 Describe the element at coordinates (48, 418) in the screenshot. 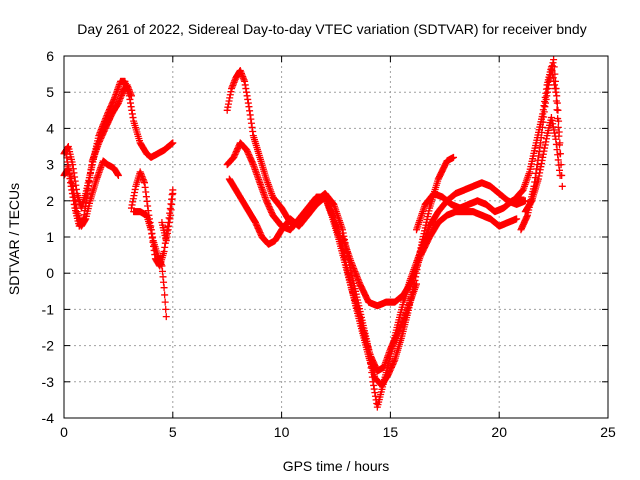

I see `y-tick-label: -4` at that location.